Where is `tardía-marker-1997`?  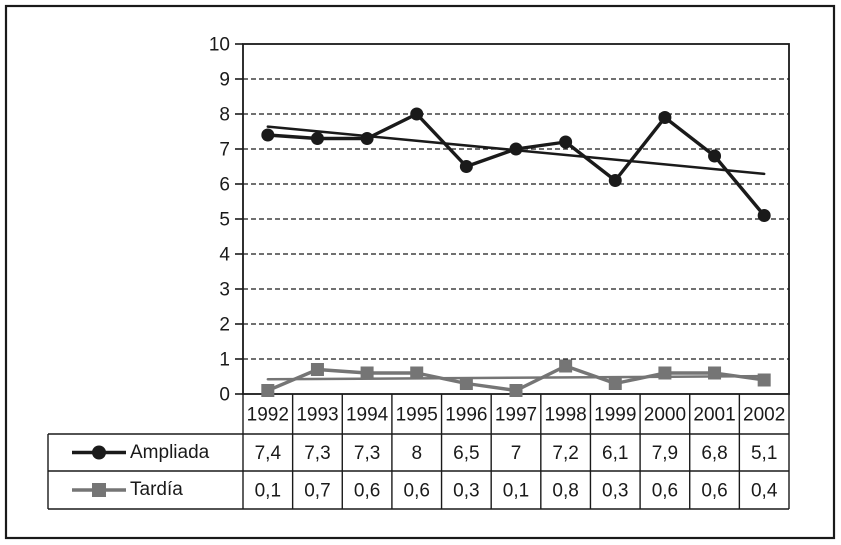
tardía-marker-1997 is located at coordinates (516, 390).